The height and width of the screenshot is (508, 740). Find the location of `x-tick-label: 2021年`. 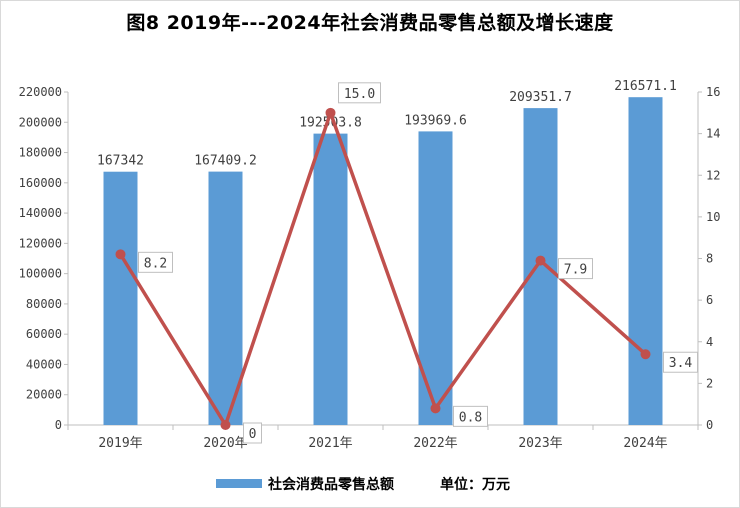

x-tick-label: 2021年 is located at coordinates (330, 443).